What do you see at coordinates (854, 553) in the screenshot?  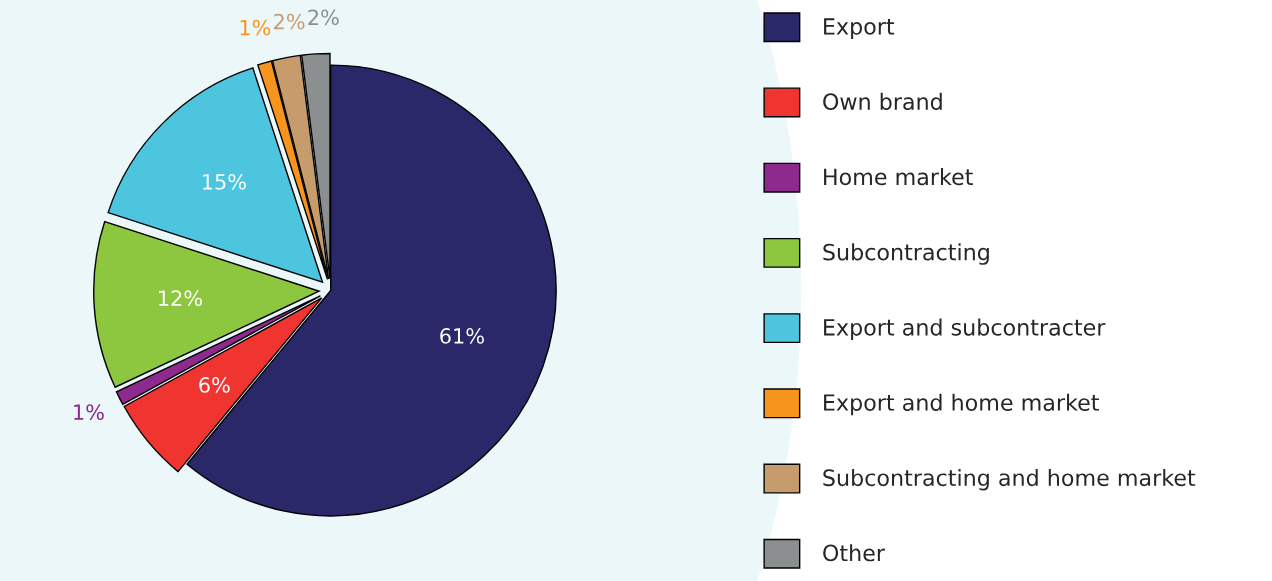 I see `legend-label: Other` at bounding box center [854, 553].